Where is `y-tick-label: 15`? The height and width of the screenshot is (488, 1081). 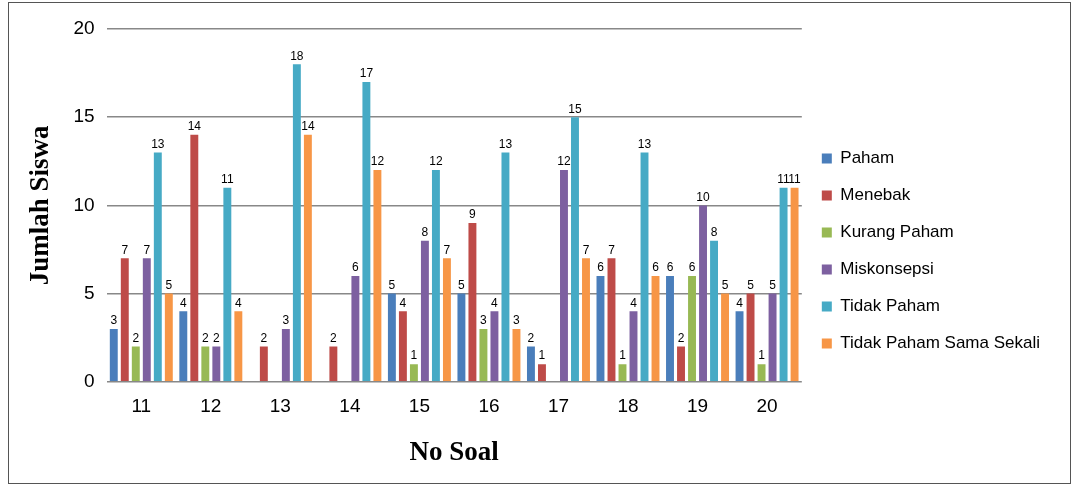 y-tick-label: 15 is located at coordinates (84, 116).